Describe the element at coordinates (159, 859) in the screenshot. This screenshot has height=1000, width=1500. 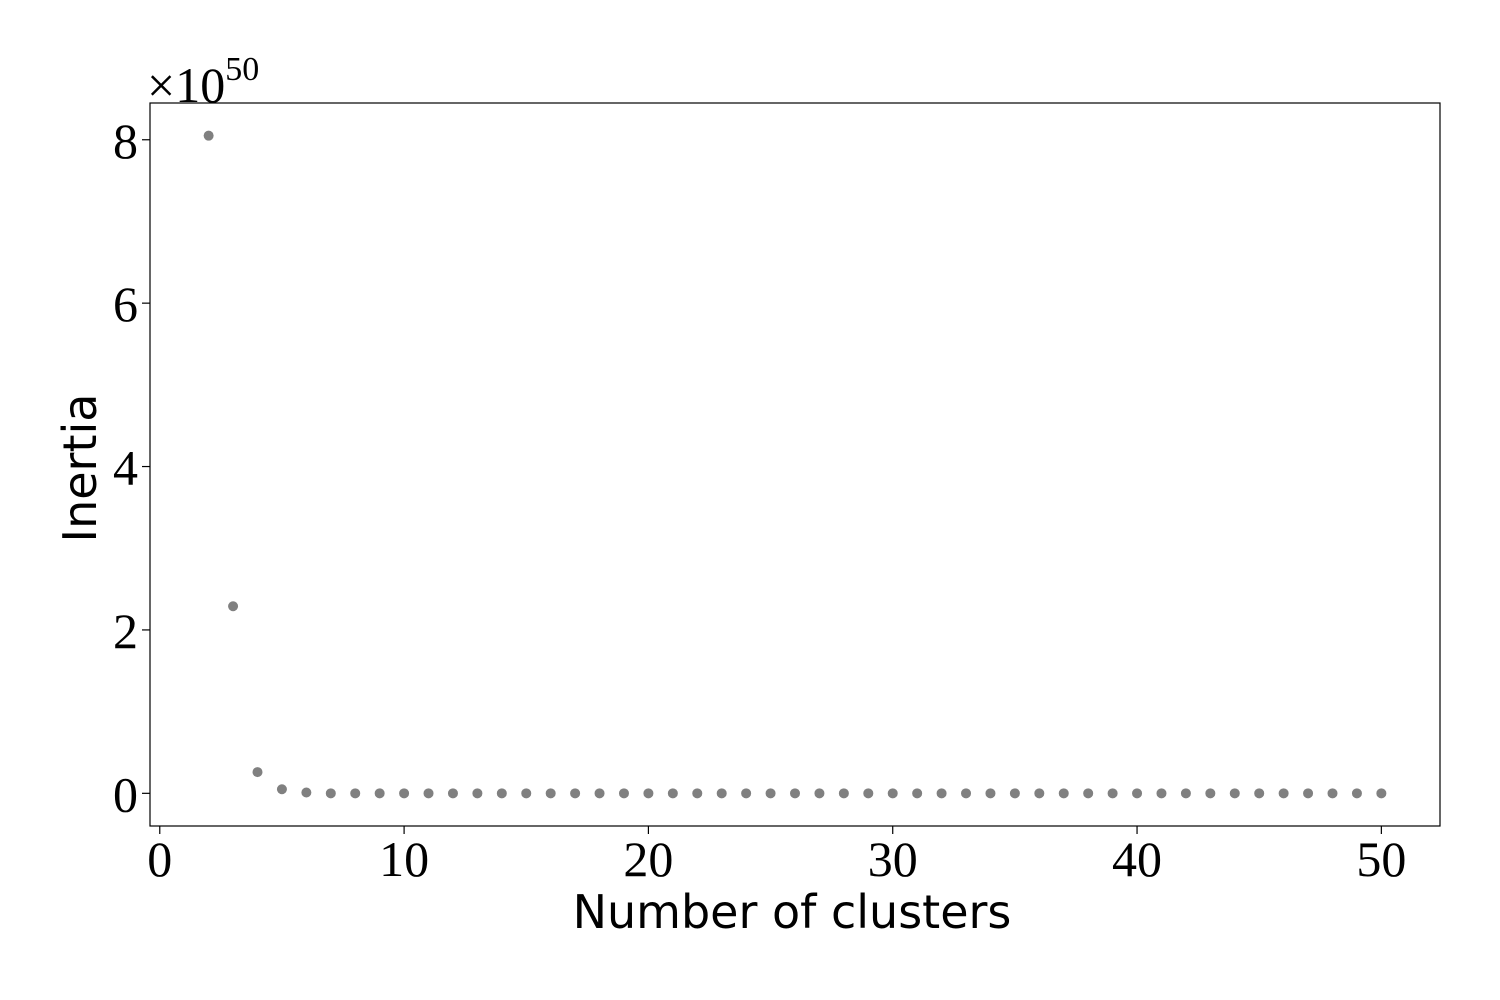
I see `x-tick-label: 0` at that location.